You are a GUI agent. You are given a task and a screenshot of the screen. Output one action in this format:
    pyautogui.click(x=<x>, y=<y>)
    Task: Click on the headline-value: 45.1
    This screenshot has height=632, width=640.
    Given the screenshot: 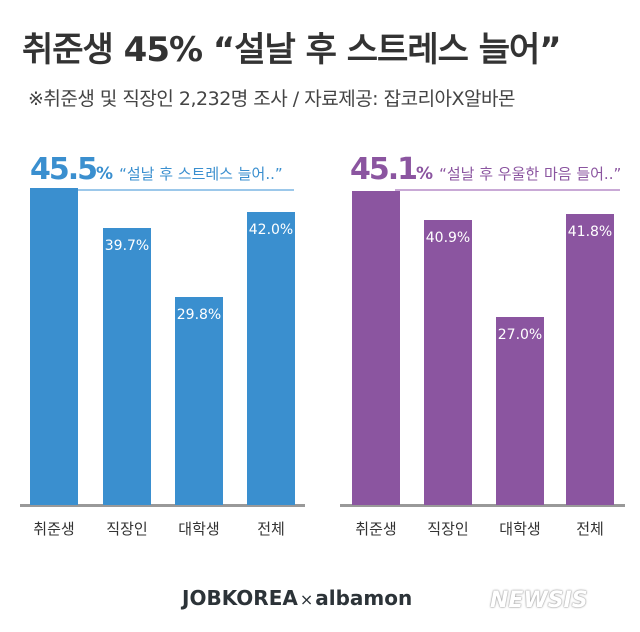 What is the action you would take?
    pyautogui.click(x=384, y=169)
    